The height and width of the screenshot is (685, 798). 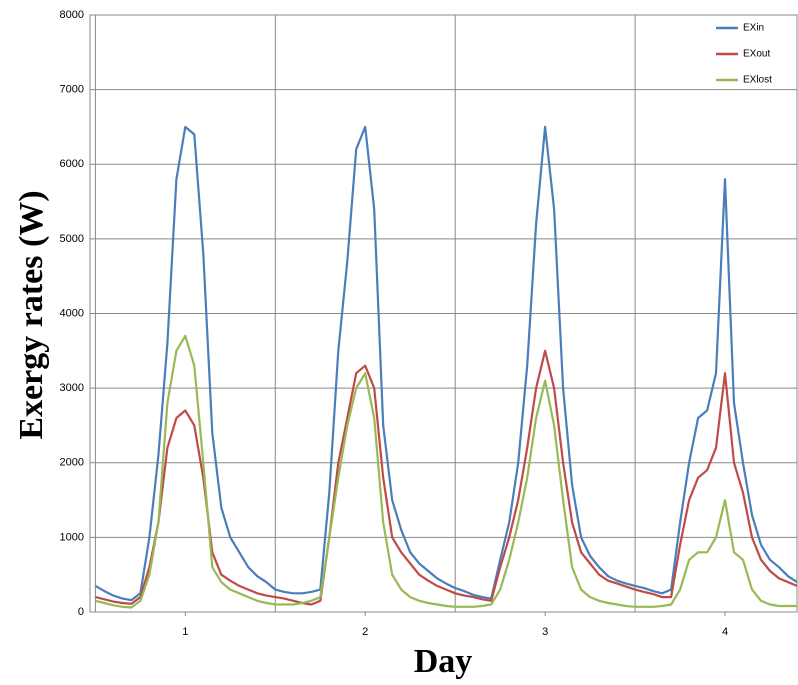 What do you see at coordinates (72, 164) in the screenshot?
I see `y-tick-label: 6000` at bounding box center [72, 164].